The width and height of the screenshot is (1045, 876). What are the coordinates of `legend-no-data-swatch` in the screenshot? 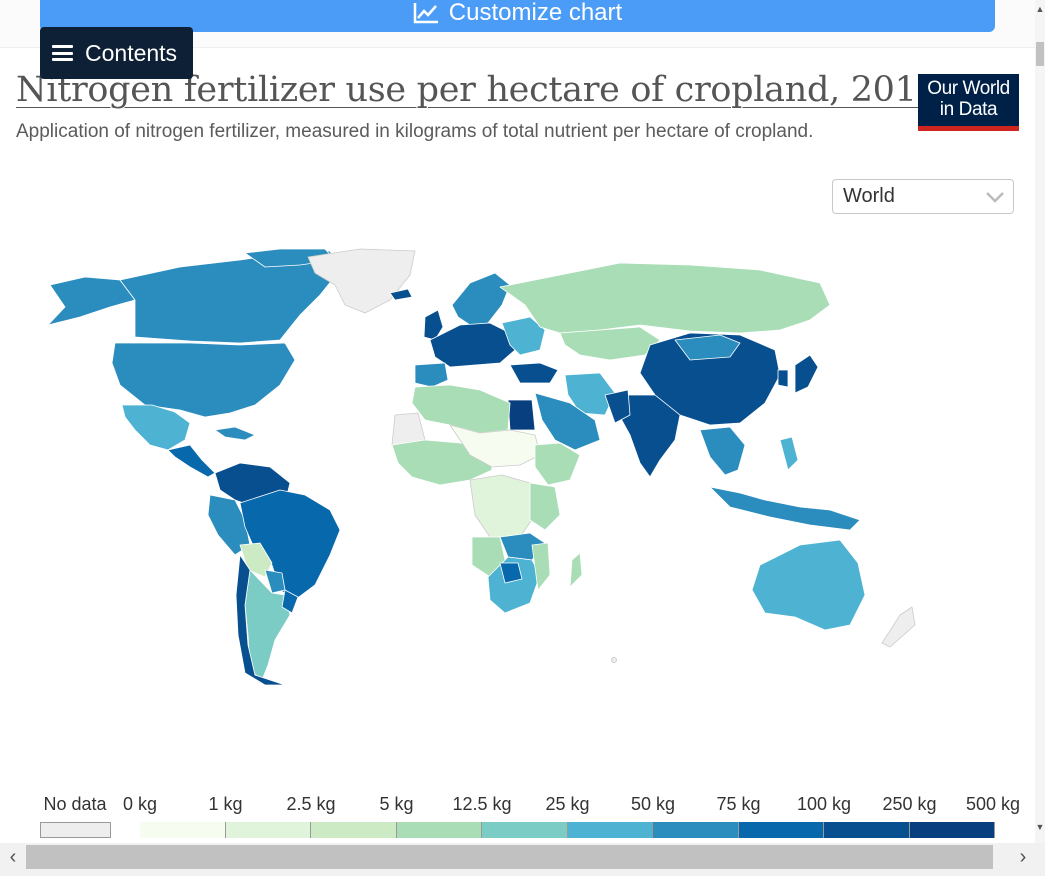 It's located at (75, 830).